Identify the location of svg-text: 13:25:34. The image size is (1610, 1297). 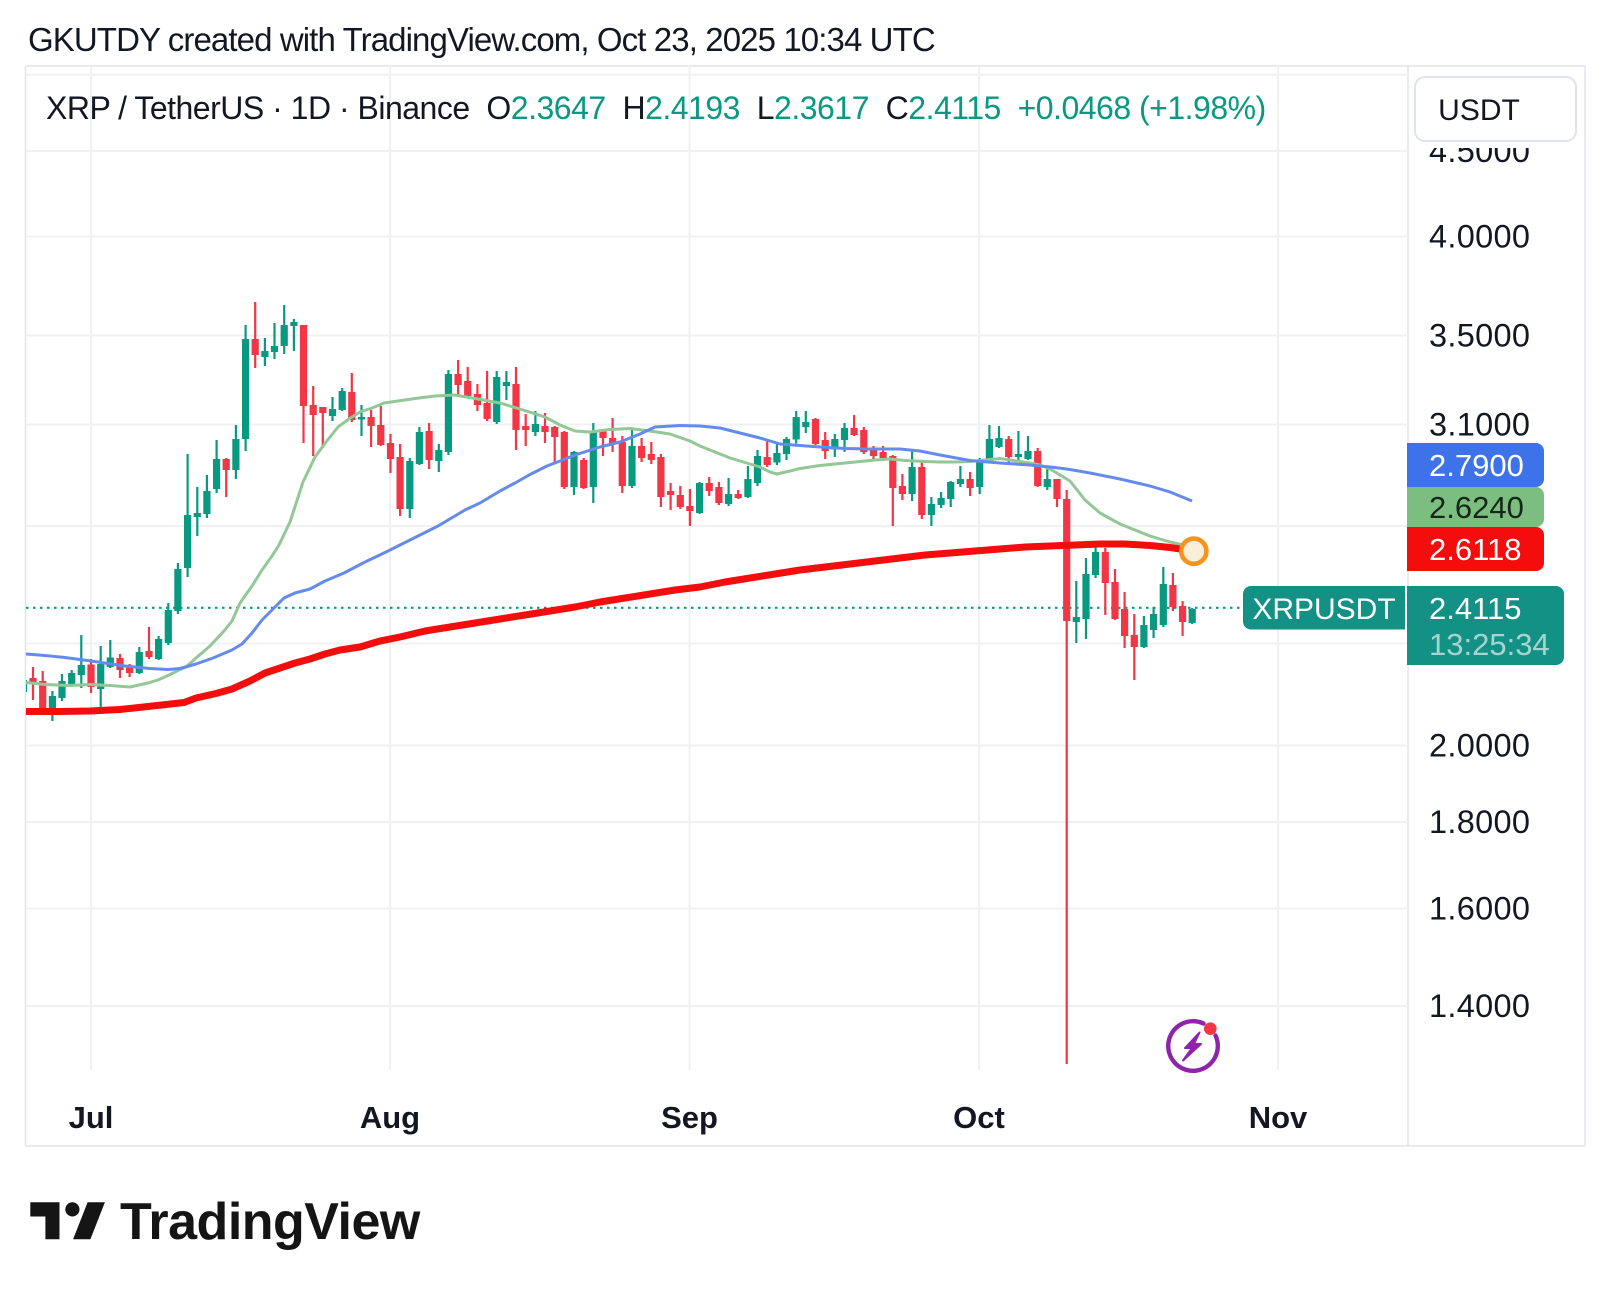
(1489, 644).